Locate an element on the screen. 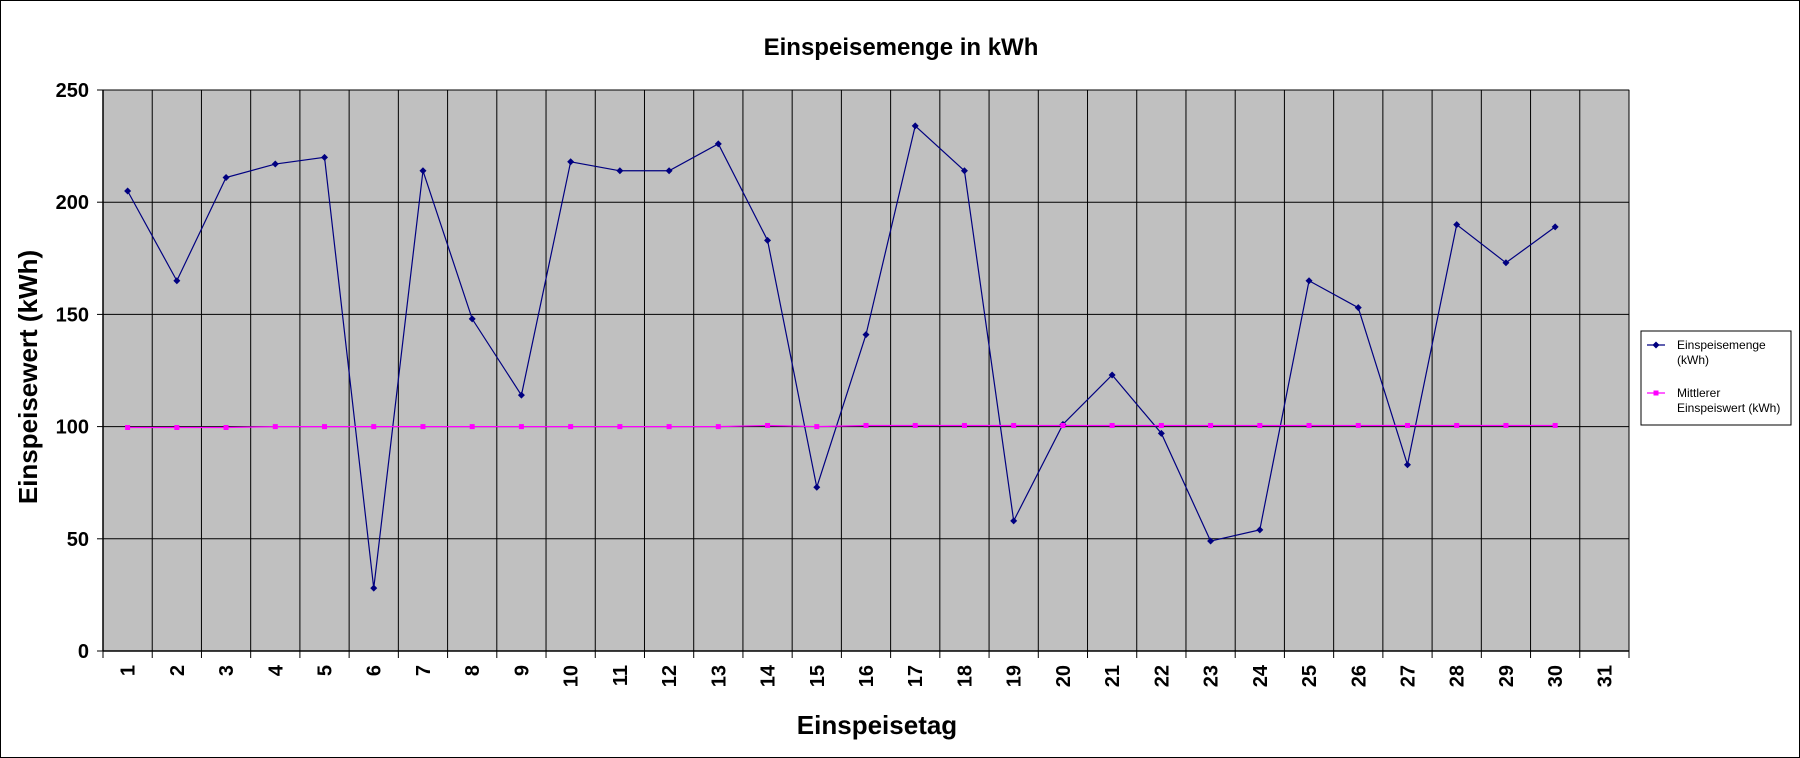 The height and width of the screenshot is (758, 1800). x-tick-label: 30 is located at coordinates (1556, 676).